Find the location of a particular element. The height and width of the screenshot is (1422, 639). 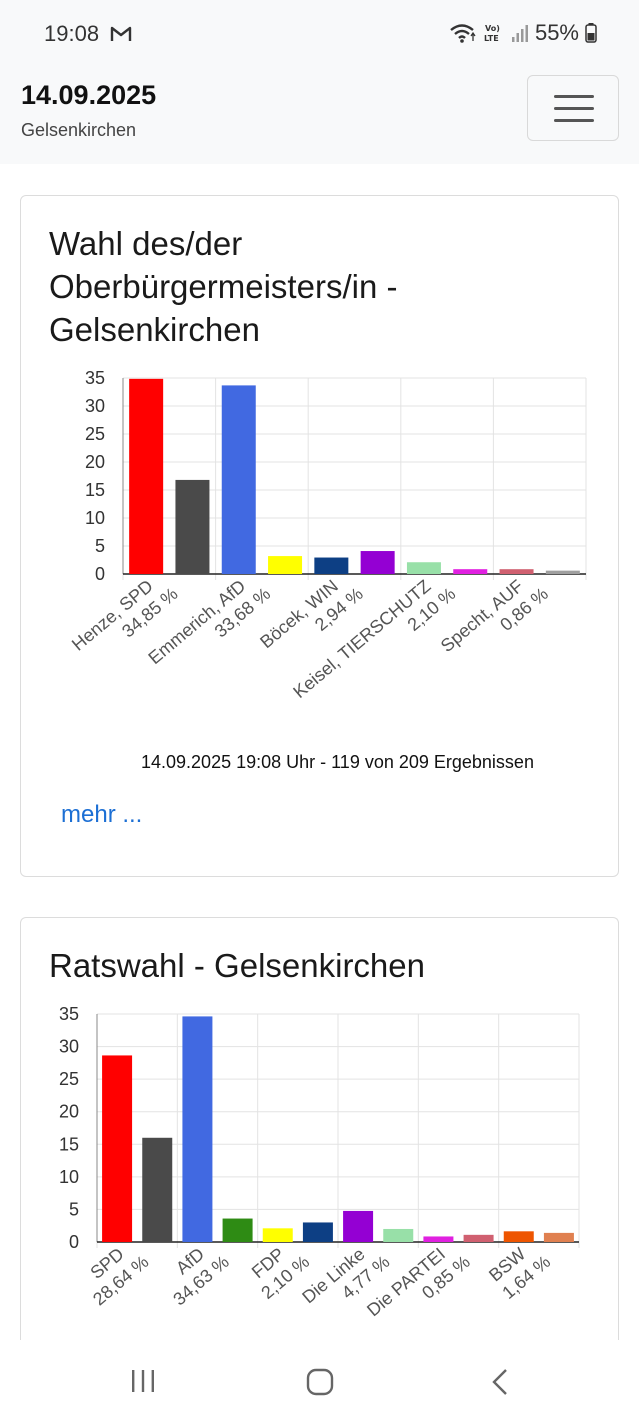

battery-percent: 55% is located at coordinates (556, 32).